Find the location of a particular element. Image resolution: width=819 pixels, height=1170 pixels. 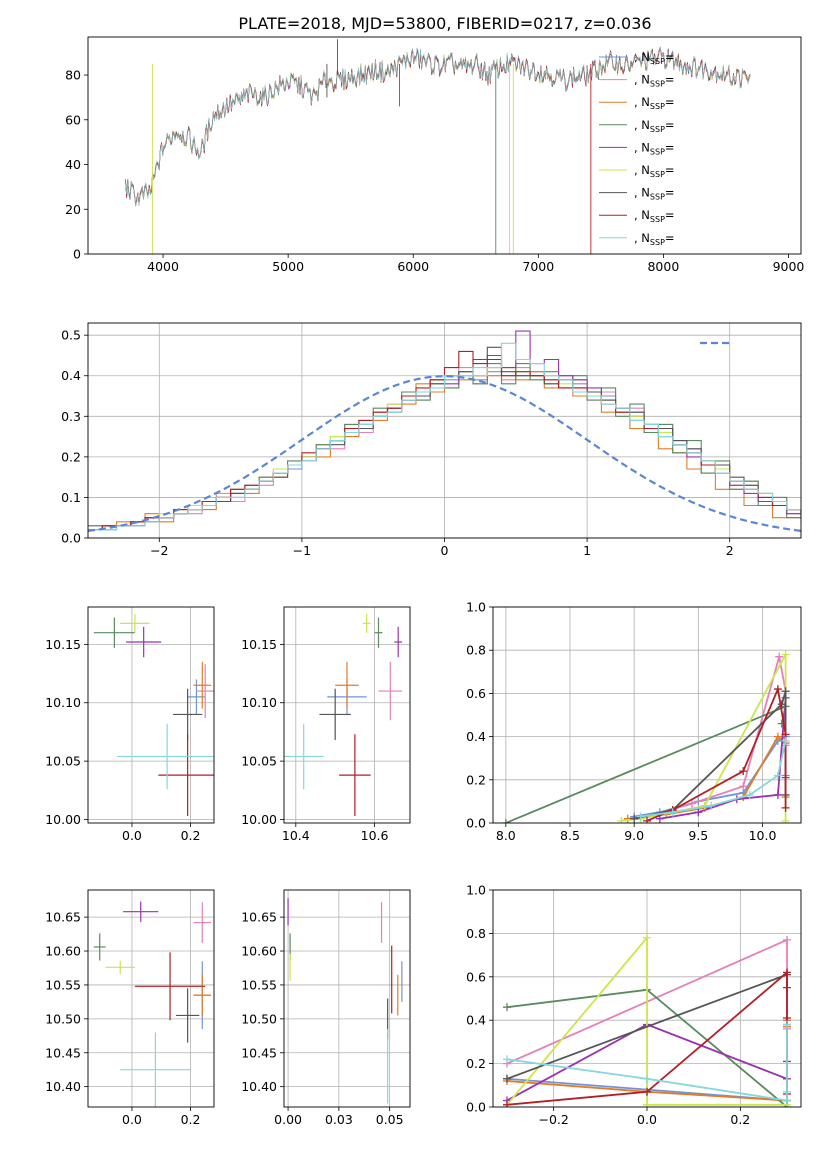

y-tick-label: 10.55 is located at coordinates (259, 984).